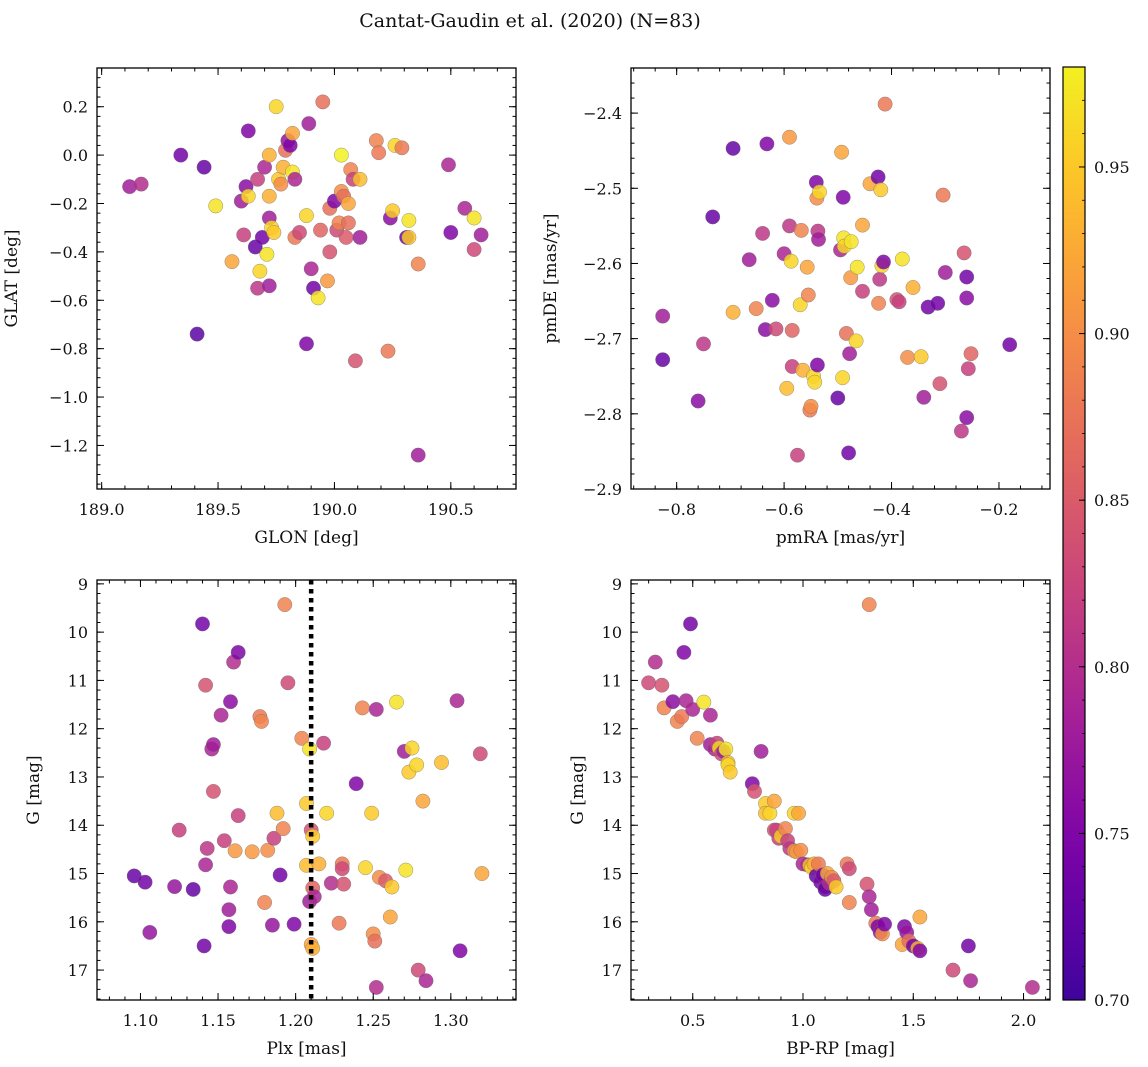  Describe the element at coordinates (75, 107) in the screenshot. I see `y-tick-label: 0.2` at that location.